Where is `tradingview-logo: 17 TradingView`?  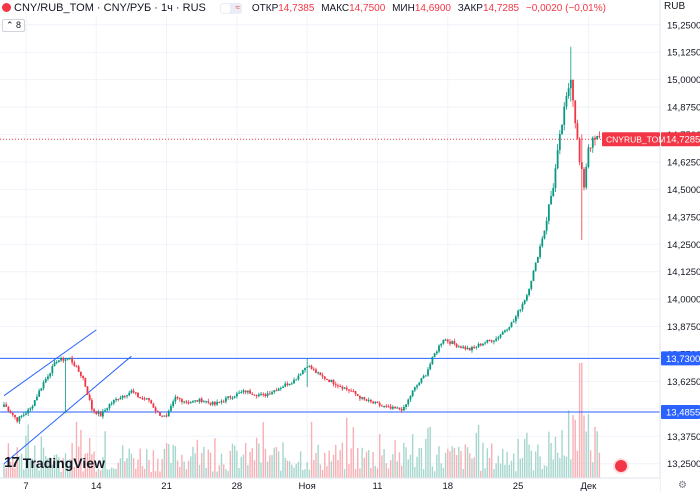 tradingview-logo: 17 TradingView is located at coordinates (54, 462).